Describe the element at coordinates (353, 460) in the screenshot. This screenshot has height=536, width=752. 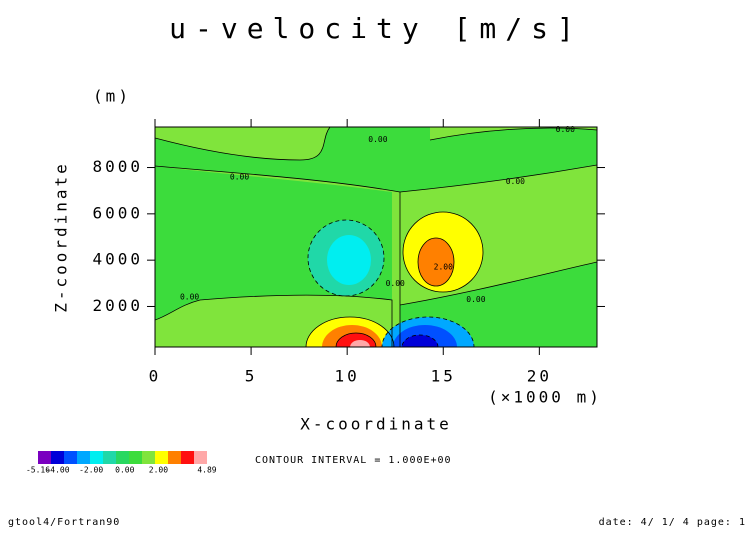
I see `contour-interval: CONTOUR INTERVAL = 1.000E+00` at that location.